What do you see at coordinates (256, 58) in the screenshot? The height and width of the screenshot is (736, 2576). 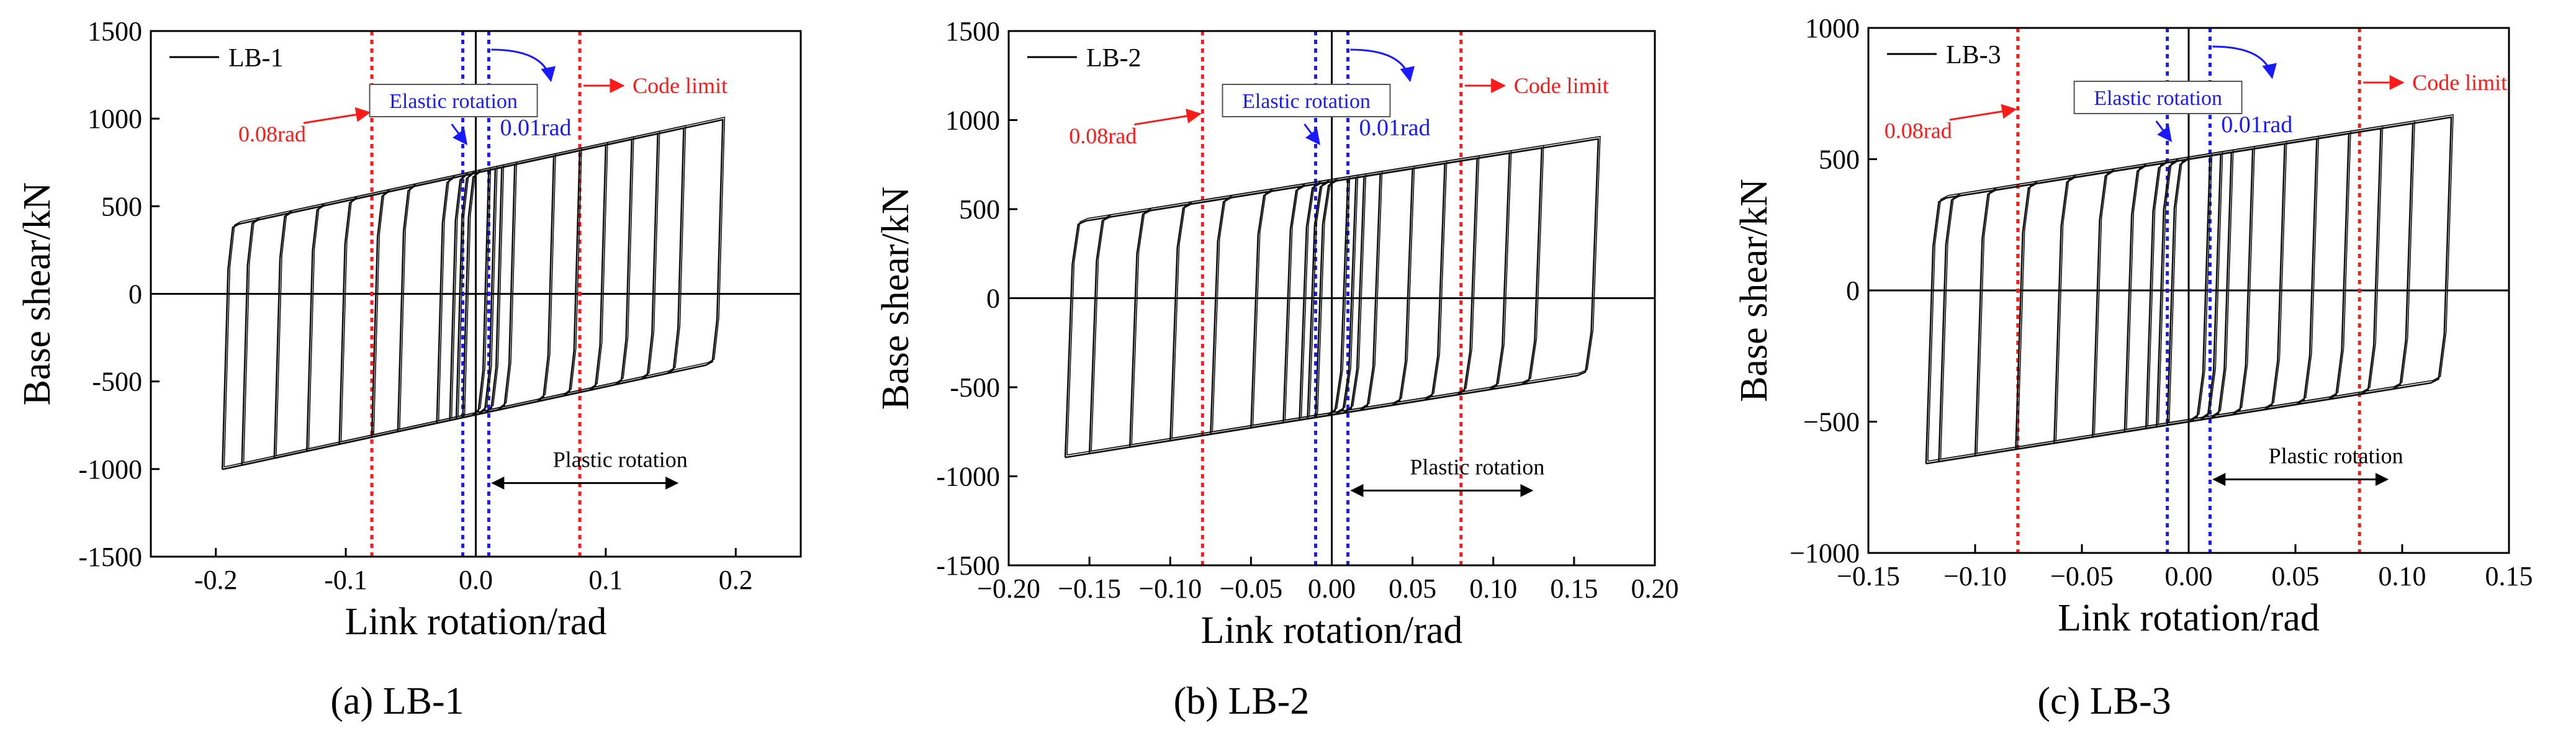 I see `legend-label: LB-1` at bounding box center [256, 58].